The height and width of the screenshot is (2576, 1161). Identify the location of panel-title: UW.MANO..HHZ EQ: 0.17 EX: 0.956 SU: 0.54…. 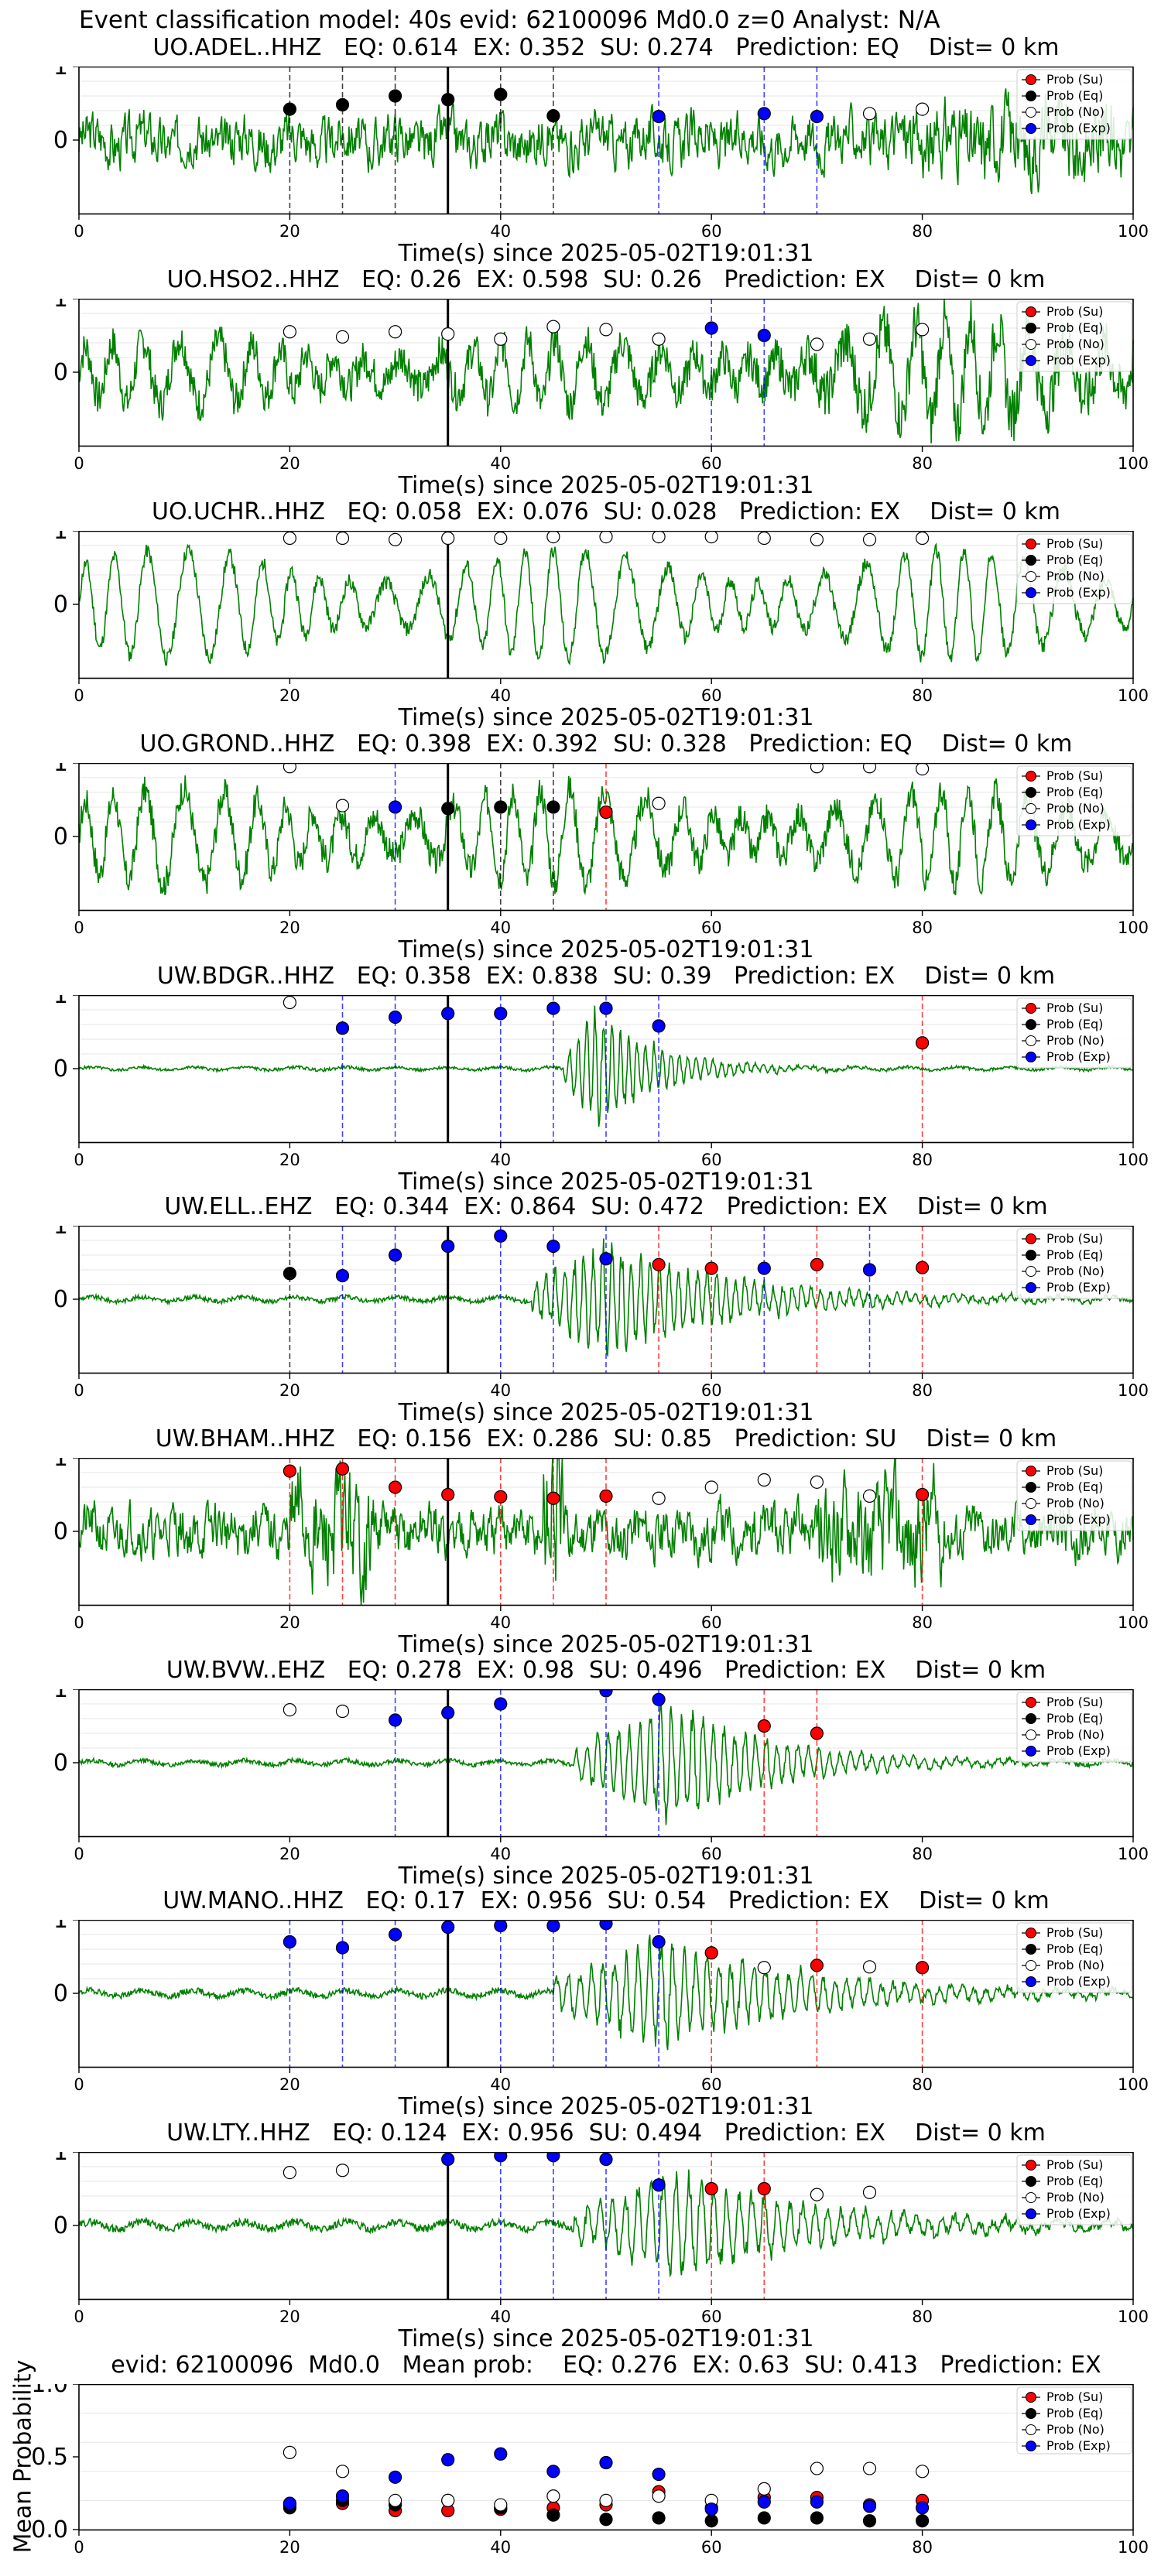
(606, 1901).